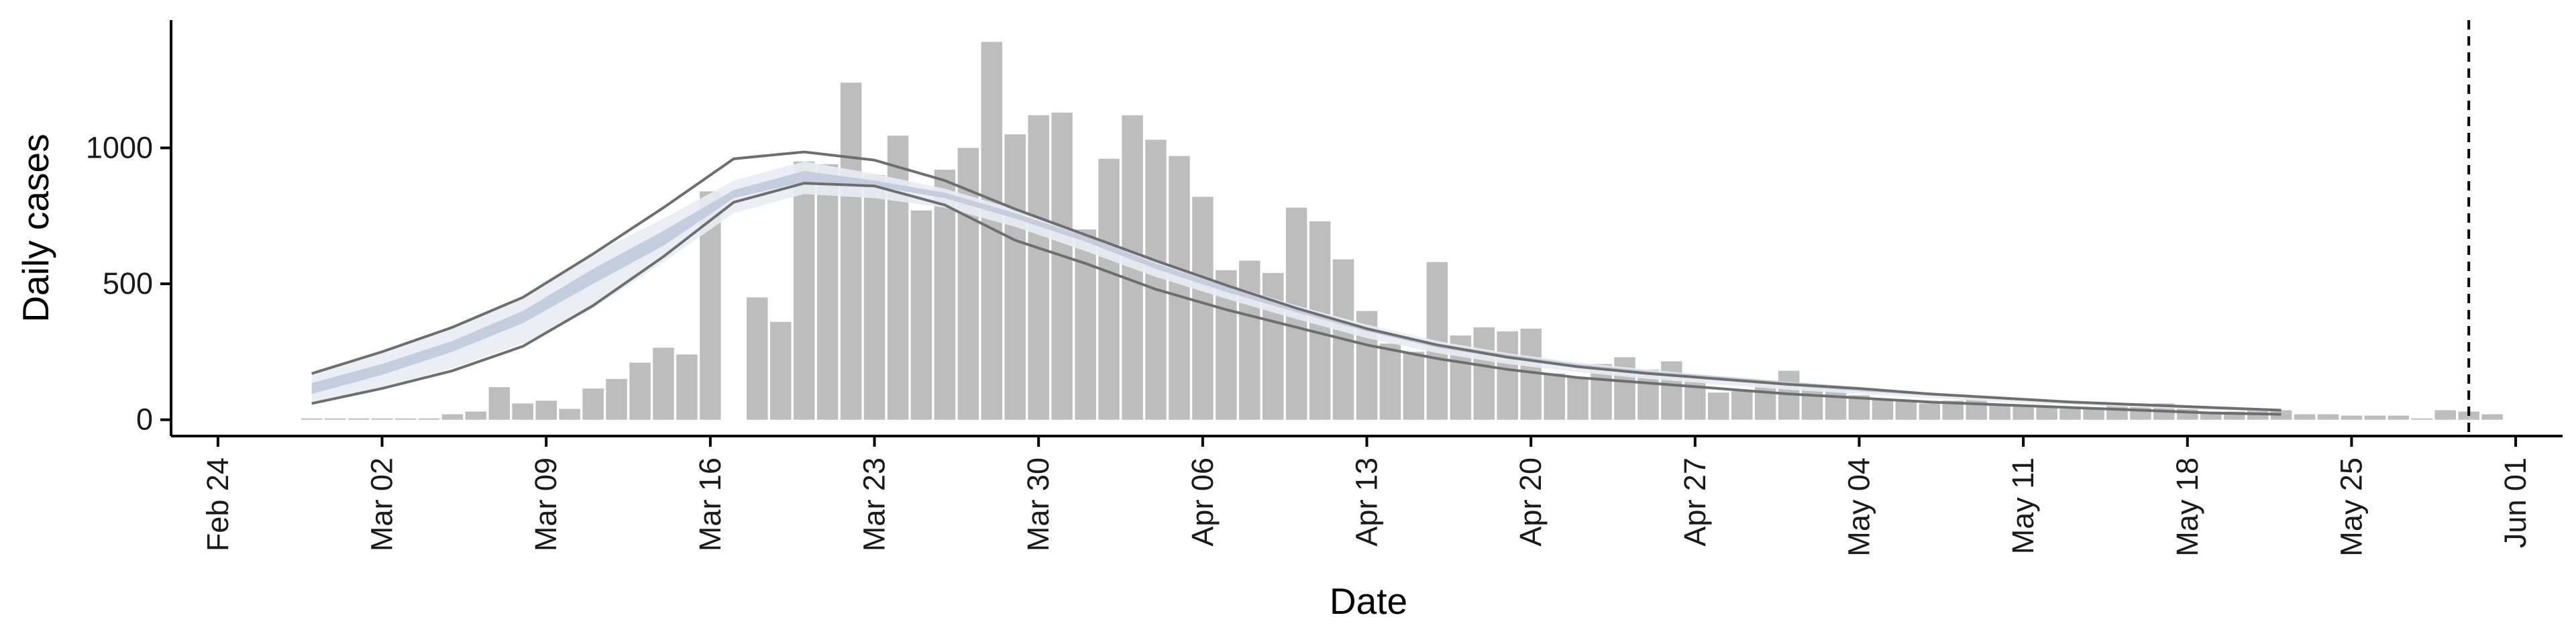 The height and width of the screenshot is (644, 2576). What do you see at coordinates (546, 504) in the screenshot?
I see `x-tick-label: Mar 09` at bounding box center [546, 504].